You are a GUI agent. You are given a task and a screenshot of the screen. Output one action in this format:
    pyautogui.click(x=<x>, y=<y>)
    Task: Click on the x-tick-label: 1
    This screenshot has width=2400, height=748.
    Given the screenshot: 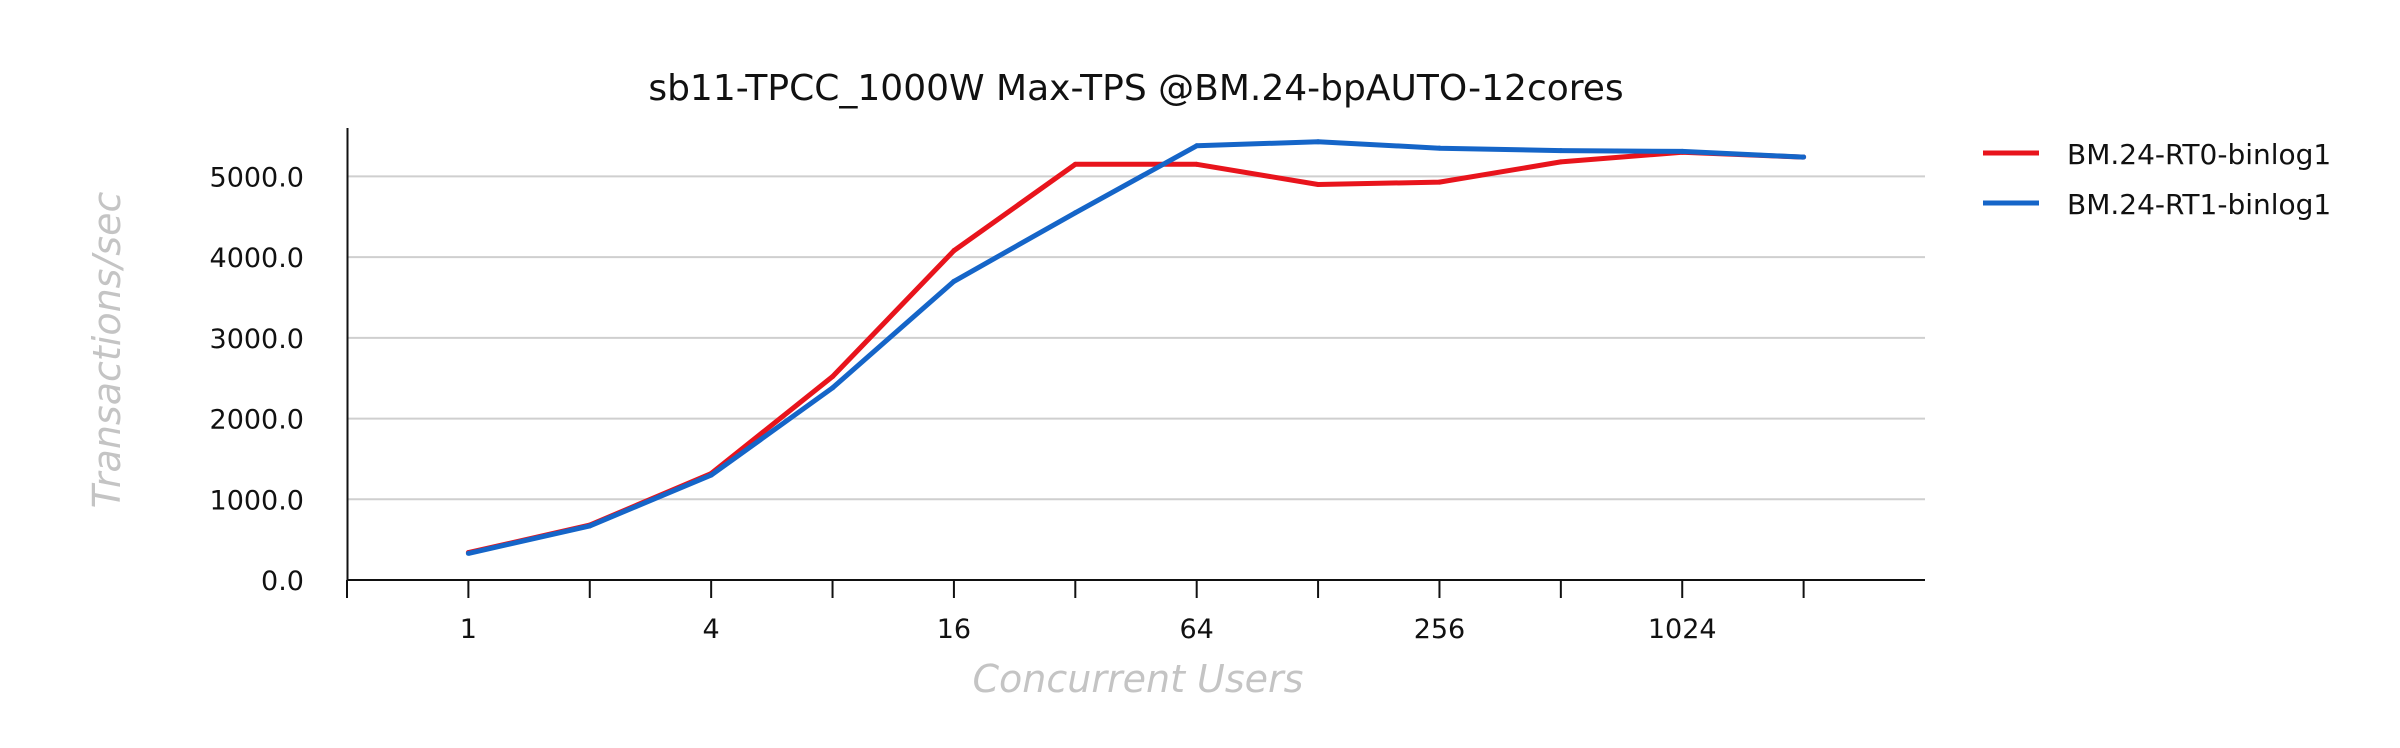 What is the action you would take?
    pyautogui.click(x=468, y=629)
    